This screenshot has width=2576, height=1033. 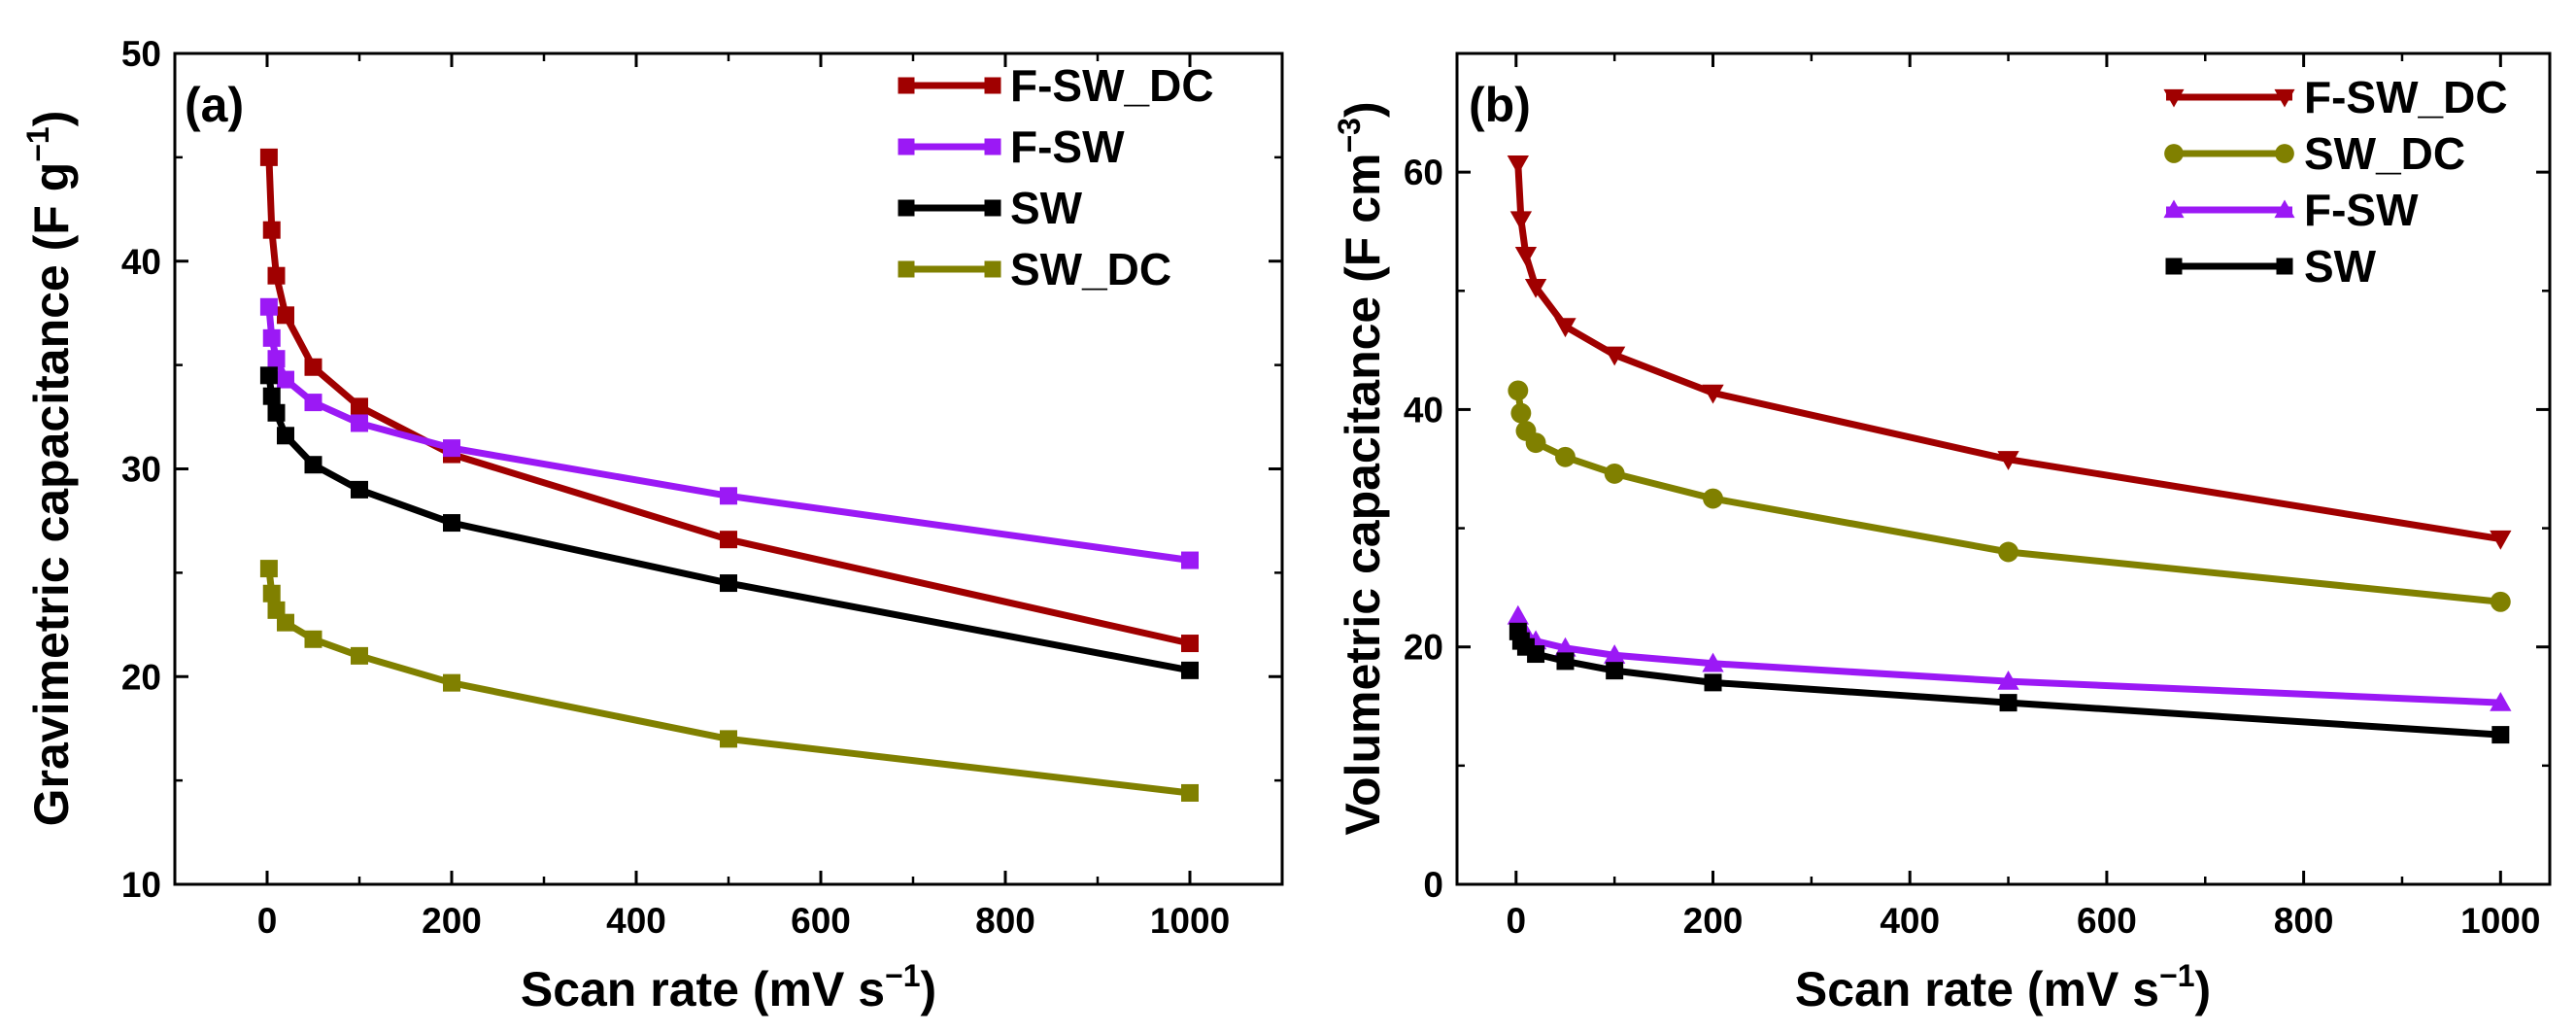 What do you see at coordinates (2335, 182) in the screenshot?
I see `panel-b-legend: F-SW_DC SW_DC F-SW SW` at bounding box center [2335, 182].